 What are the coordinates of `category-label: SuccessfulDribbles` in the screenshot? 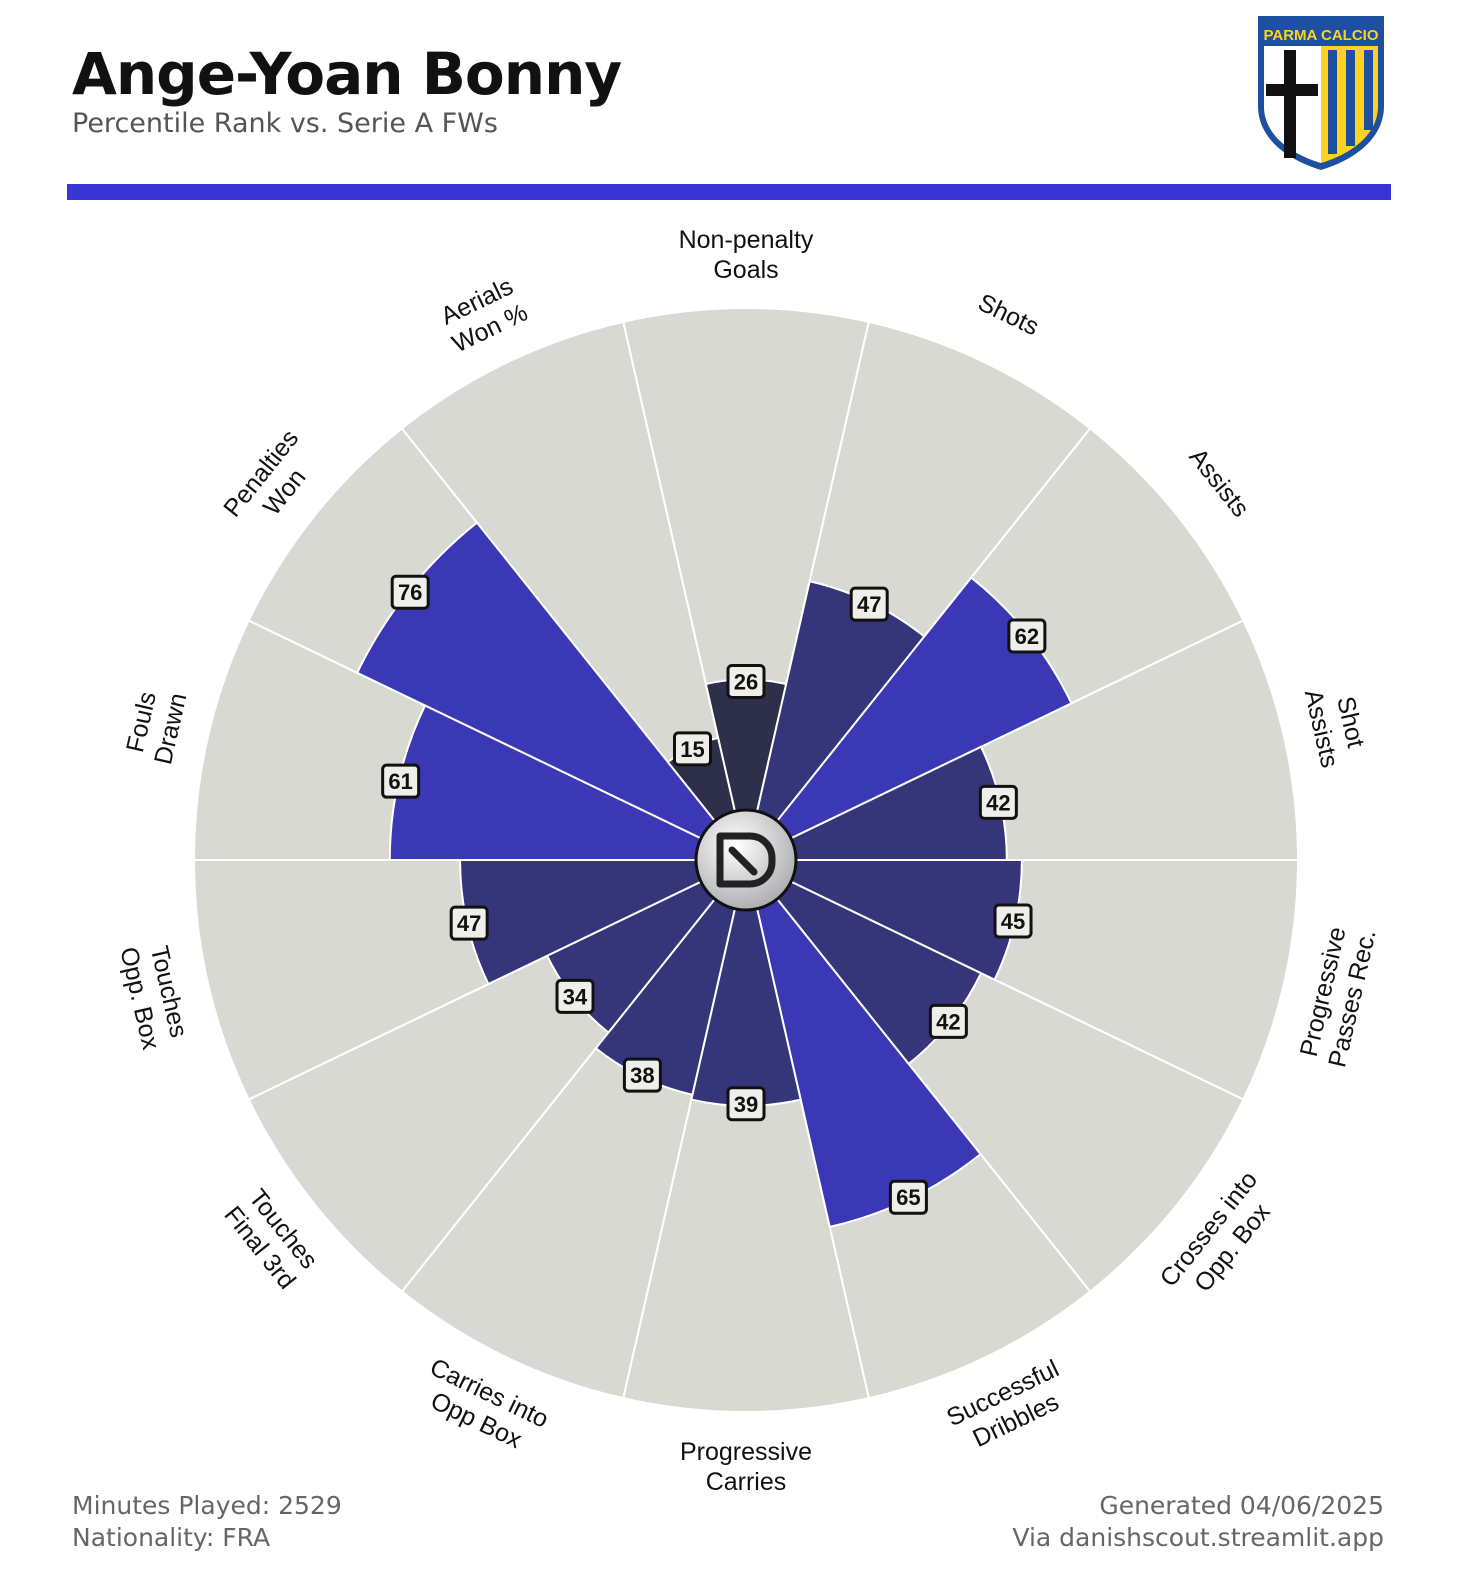 It's located at (1009, 1407).